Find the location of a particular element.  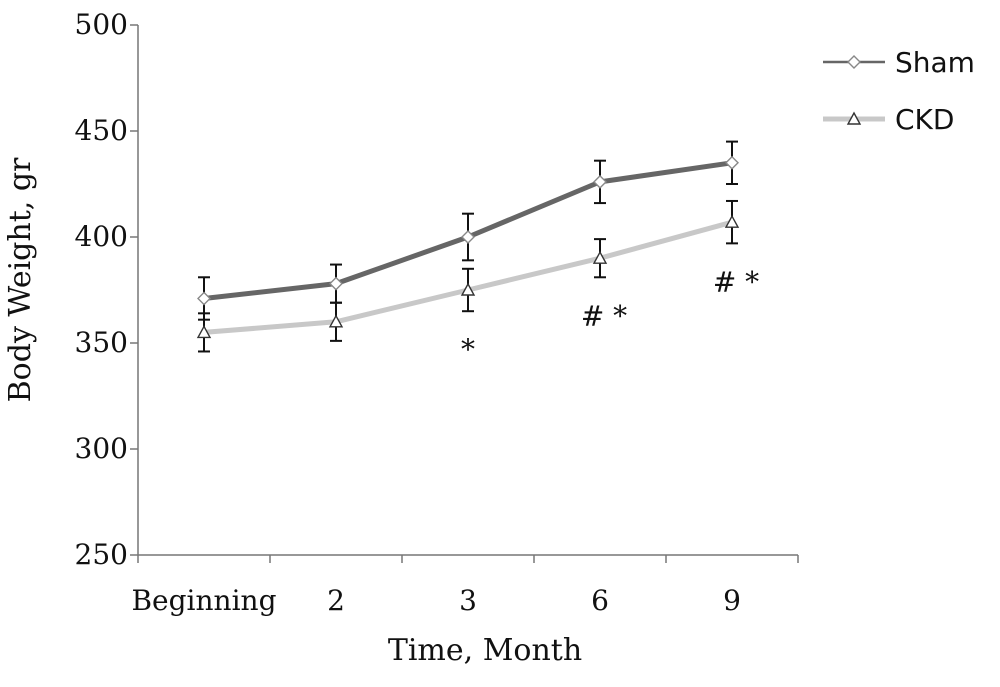

y-tick-label: 500 is located at coordinates (101, 24).